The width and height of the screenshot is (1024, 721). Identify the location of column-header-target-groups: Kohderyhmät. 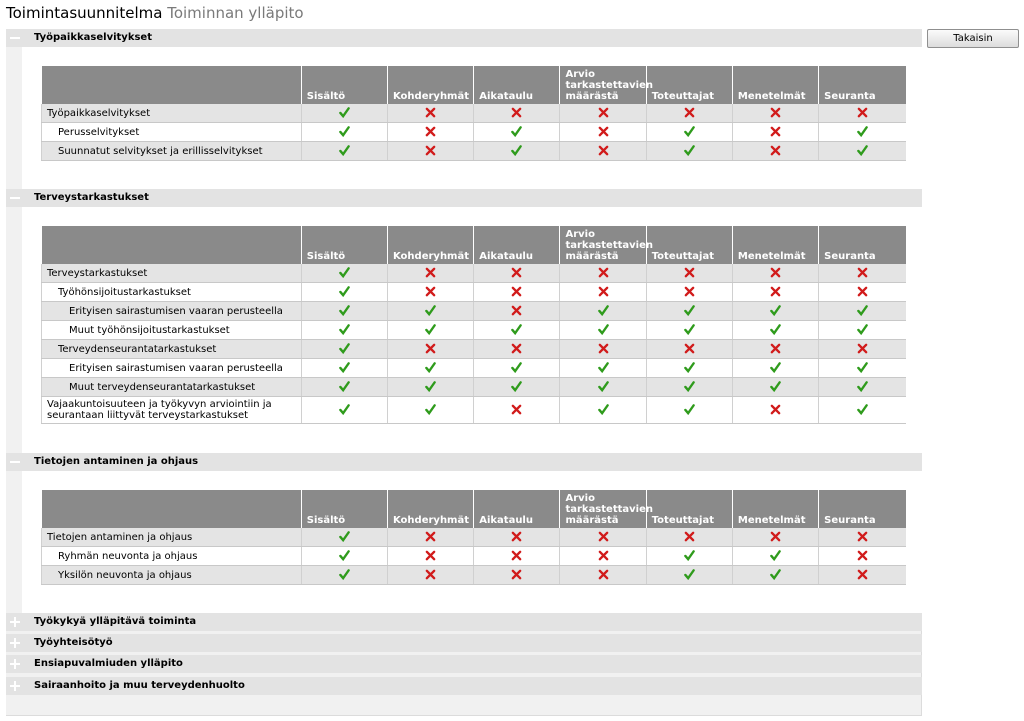
(430, 85).